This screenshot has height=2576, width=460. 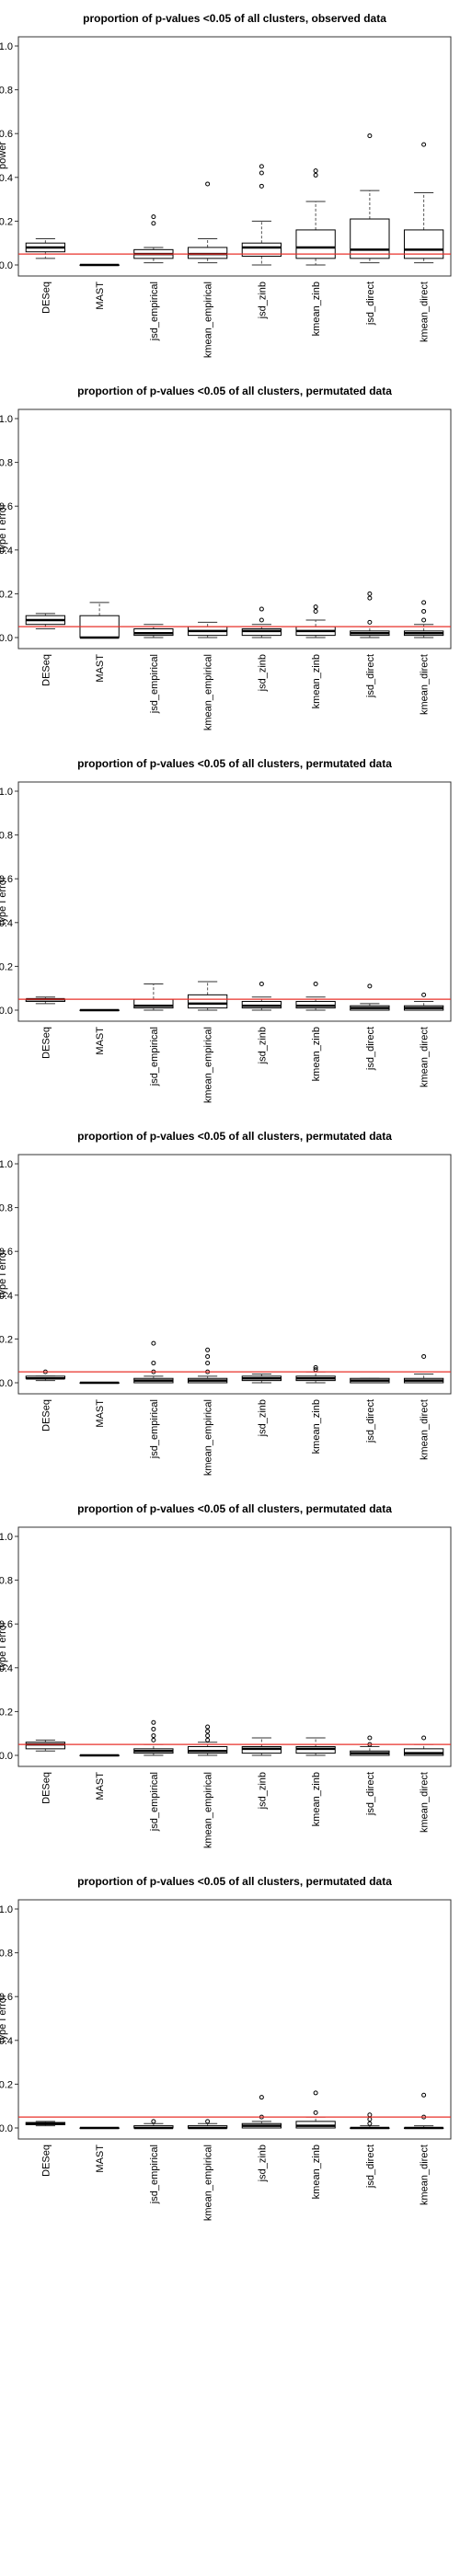 I want to click on box-iqr, so click(x=370, y=238).